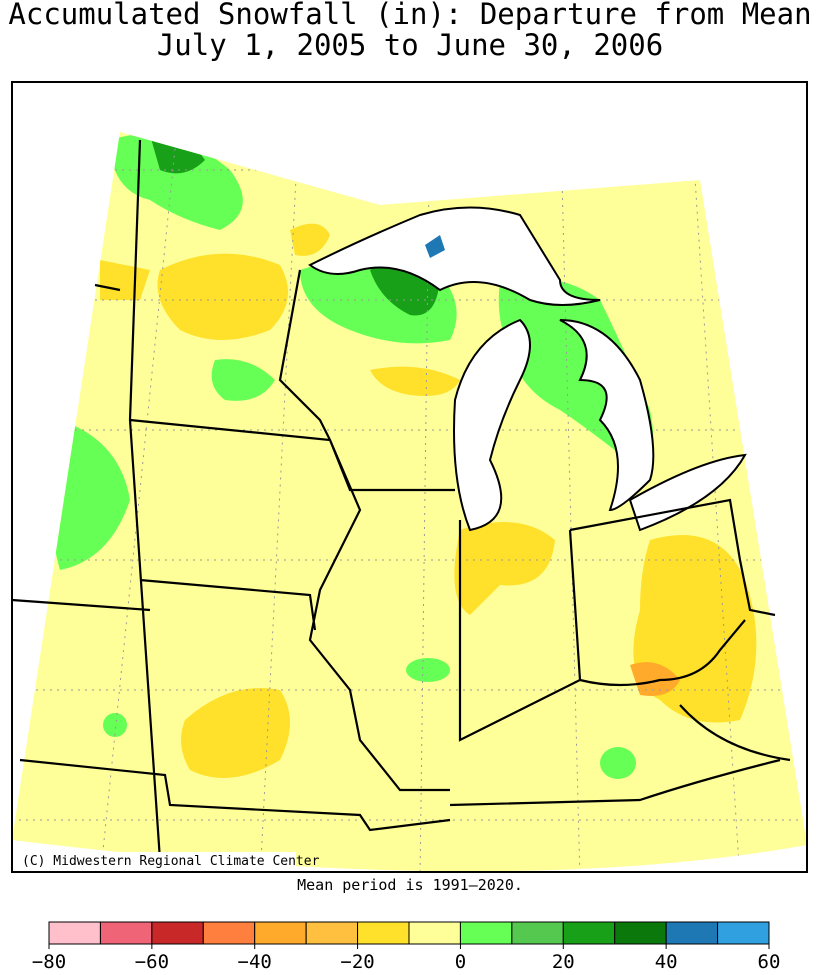  I want to click on tick-label: 40, so click(666, 962).